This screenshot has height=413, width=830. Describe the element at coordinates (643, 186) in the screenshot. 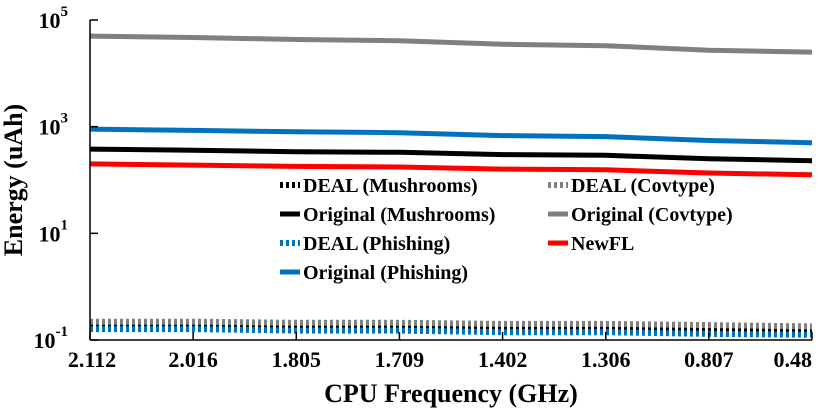

I see `legend-label: DEAL (Covtype)` at that location.